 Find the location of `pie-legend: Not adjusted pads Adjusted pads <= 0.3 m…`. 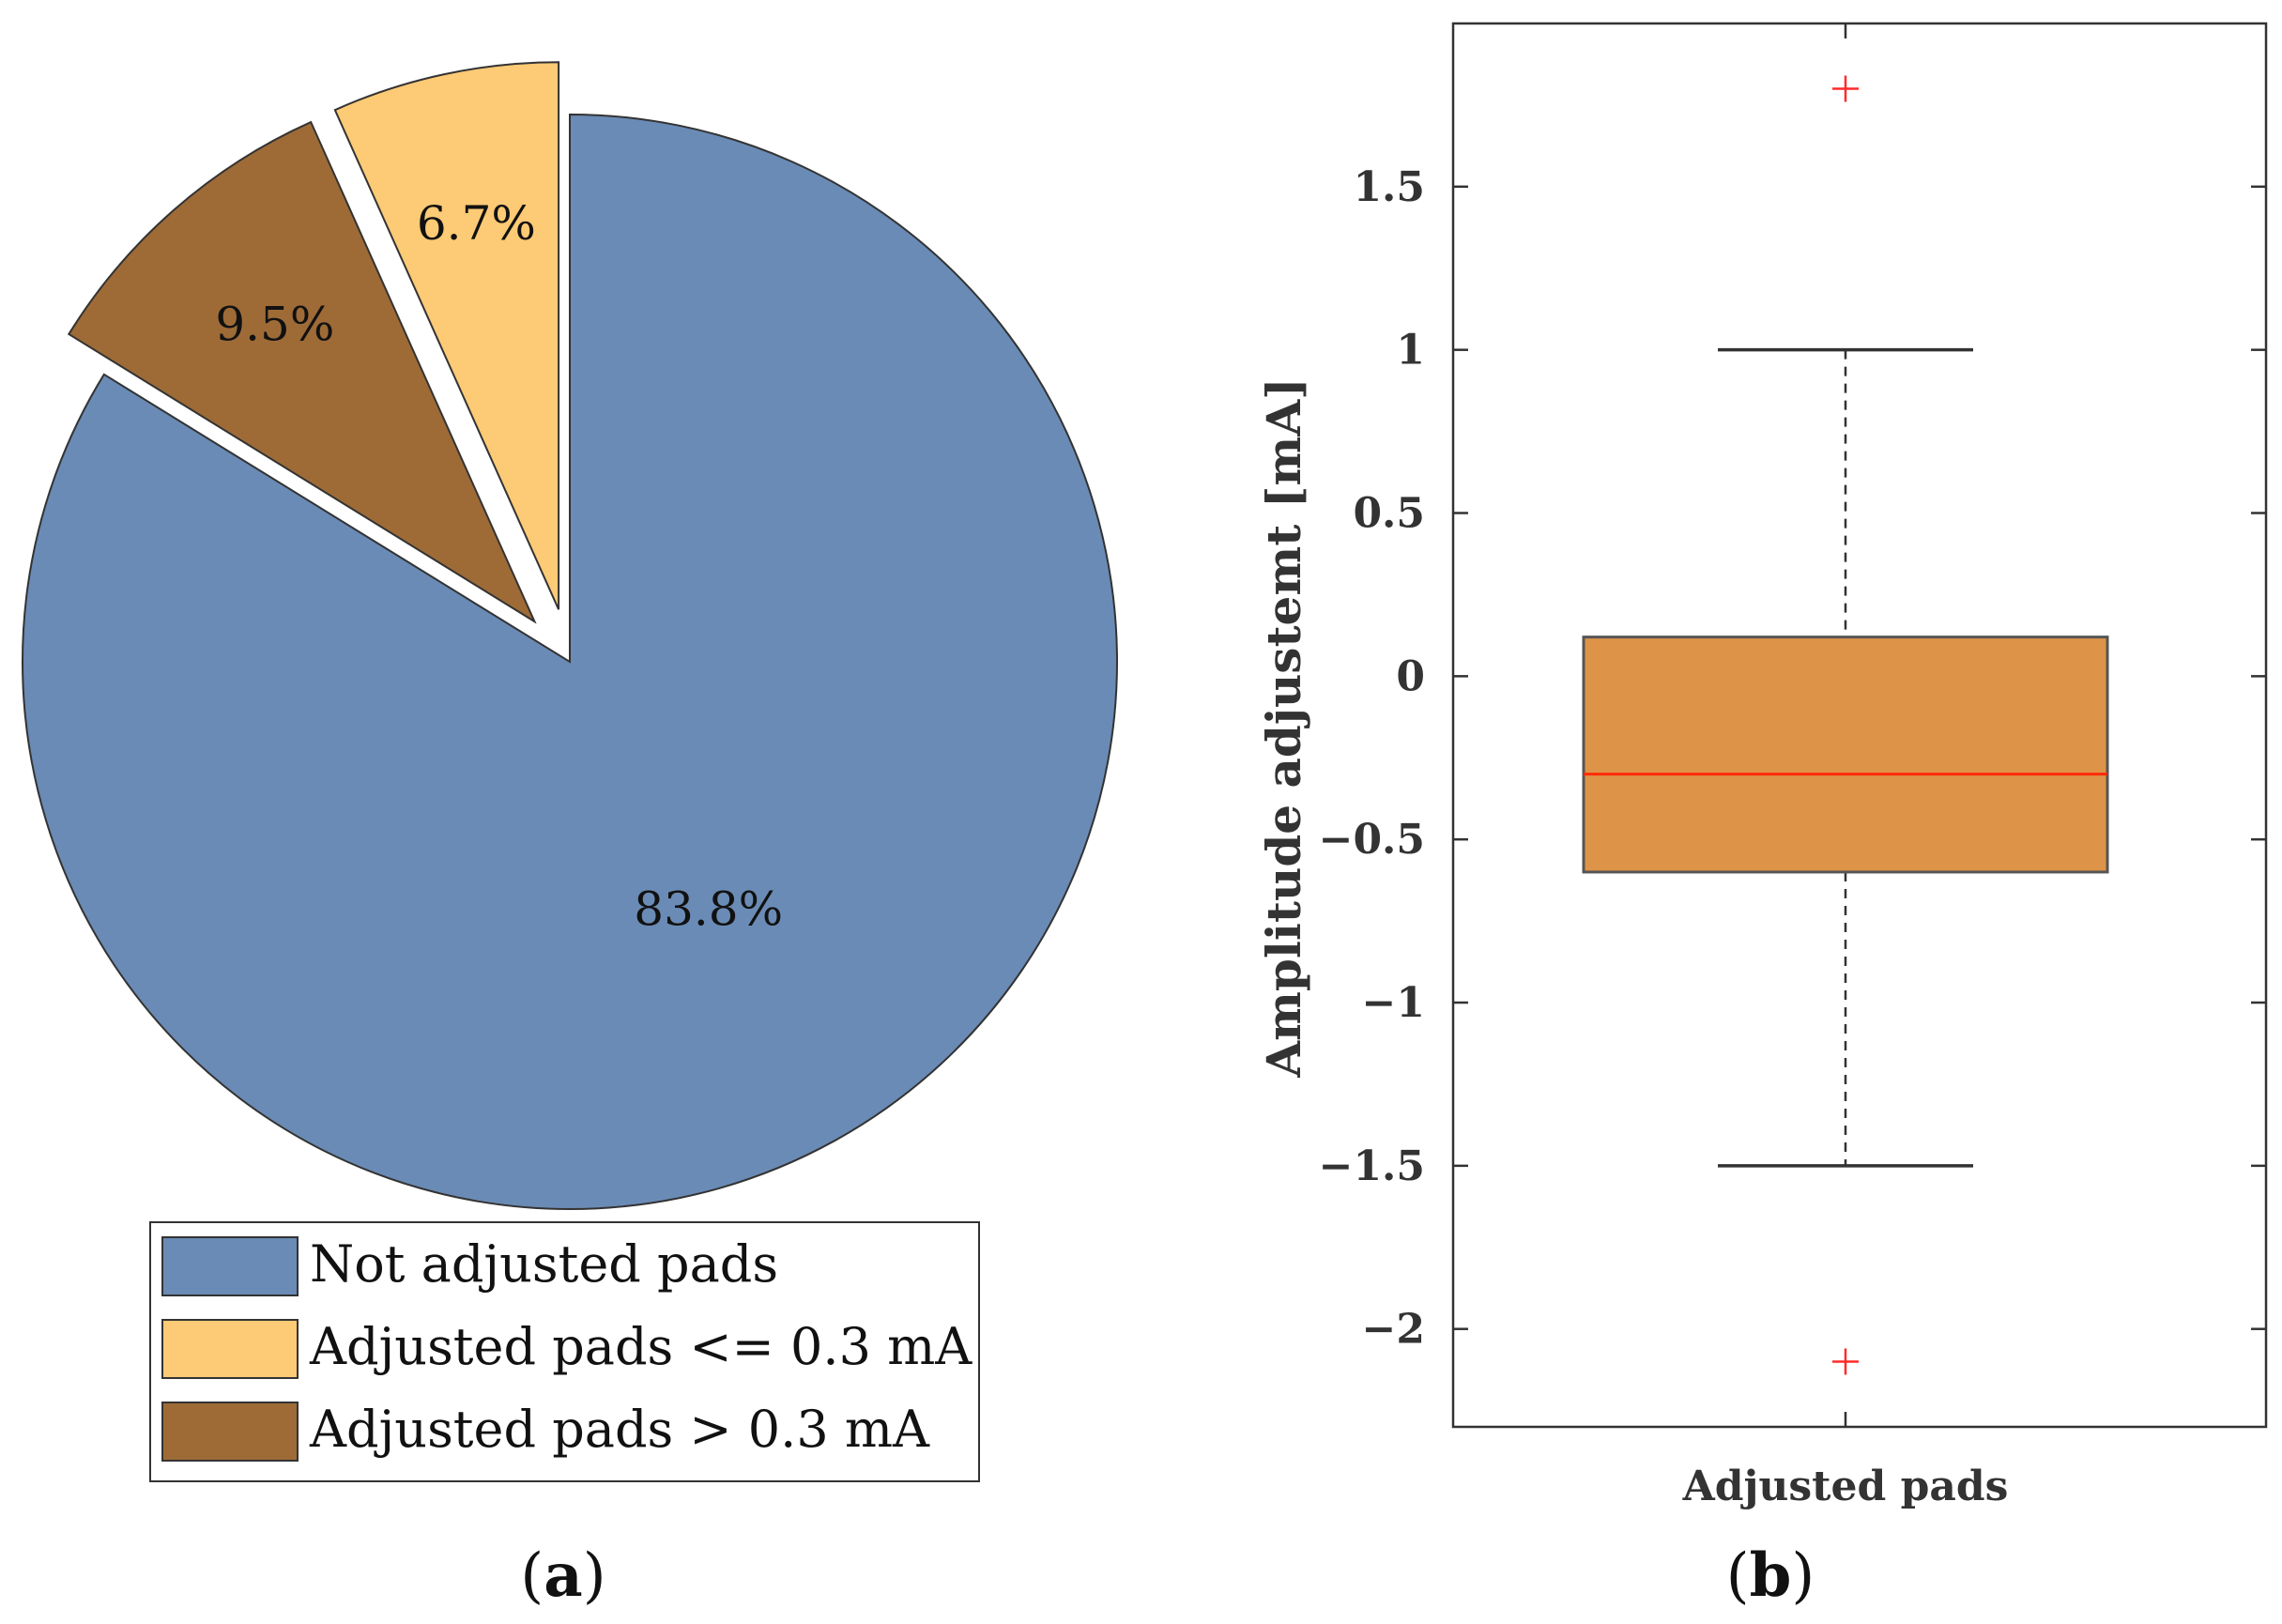

pie-legend: Not adjusted pads Adjusted pads <= 0.3 m… is located at coordinates (564, 1351).